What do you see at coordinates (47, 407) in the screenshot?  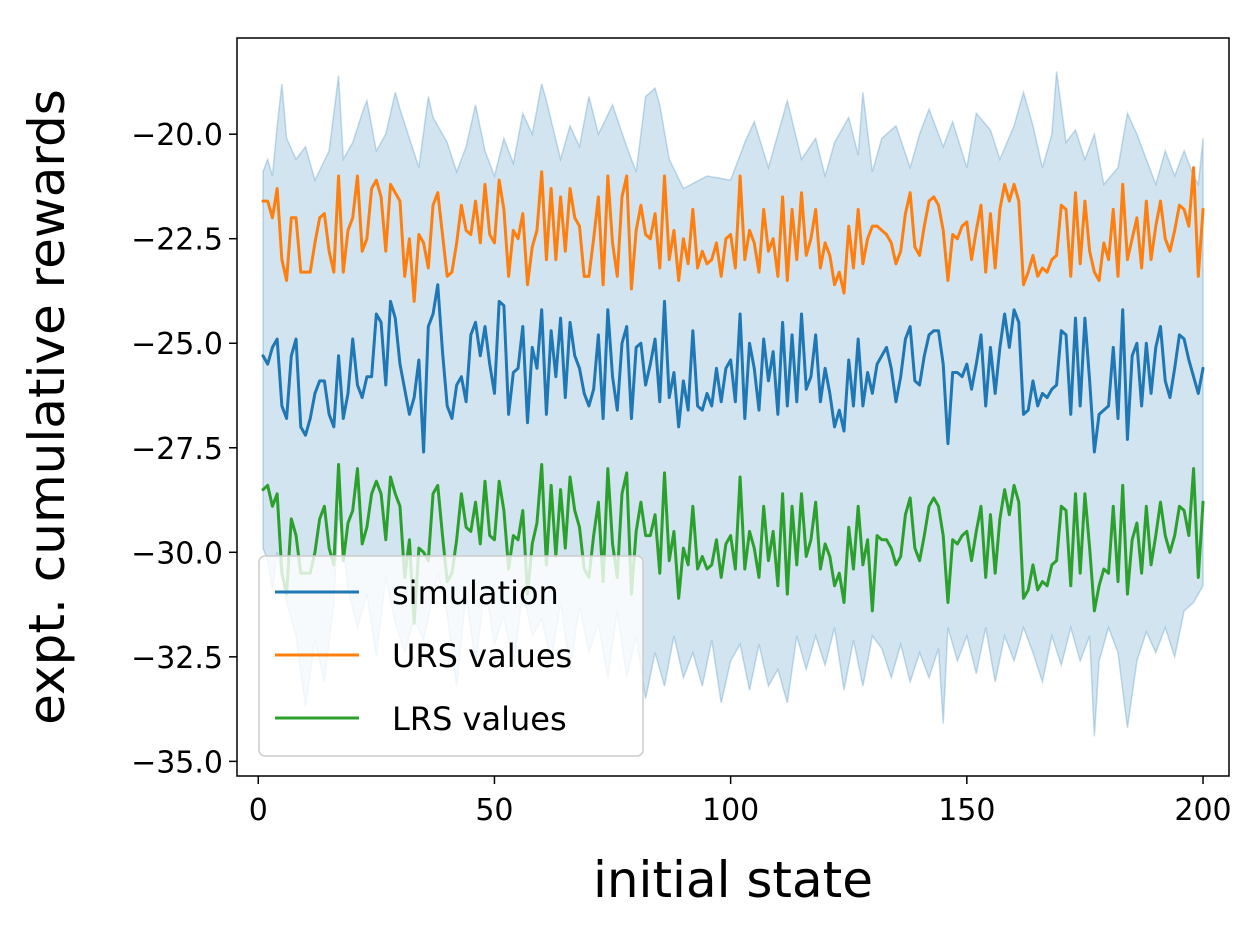 I see `y-axis-label: expt. cumulative rewards` at bounding box center [47, 407].